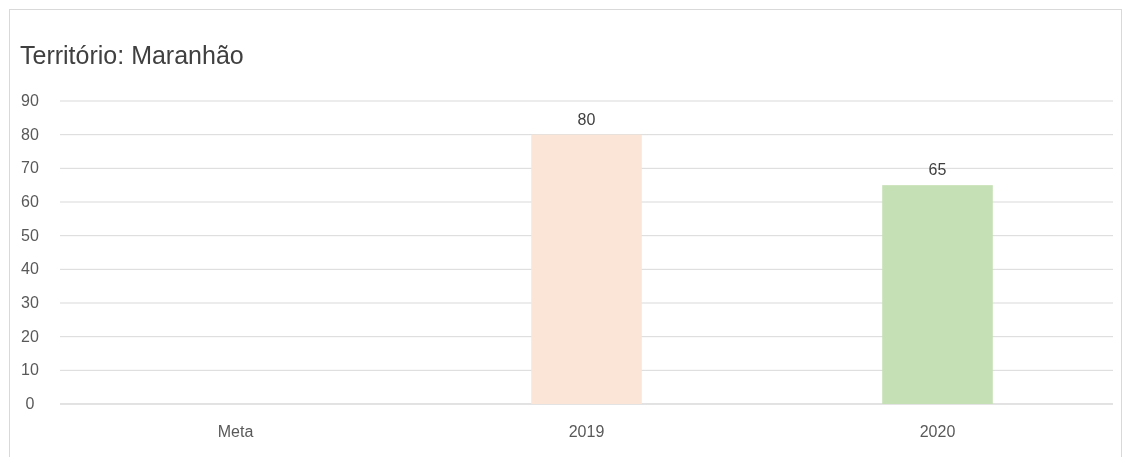 The height and width of the screenshot is (457, 1131). I want to click on data-label: 80, so click(586, 119).